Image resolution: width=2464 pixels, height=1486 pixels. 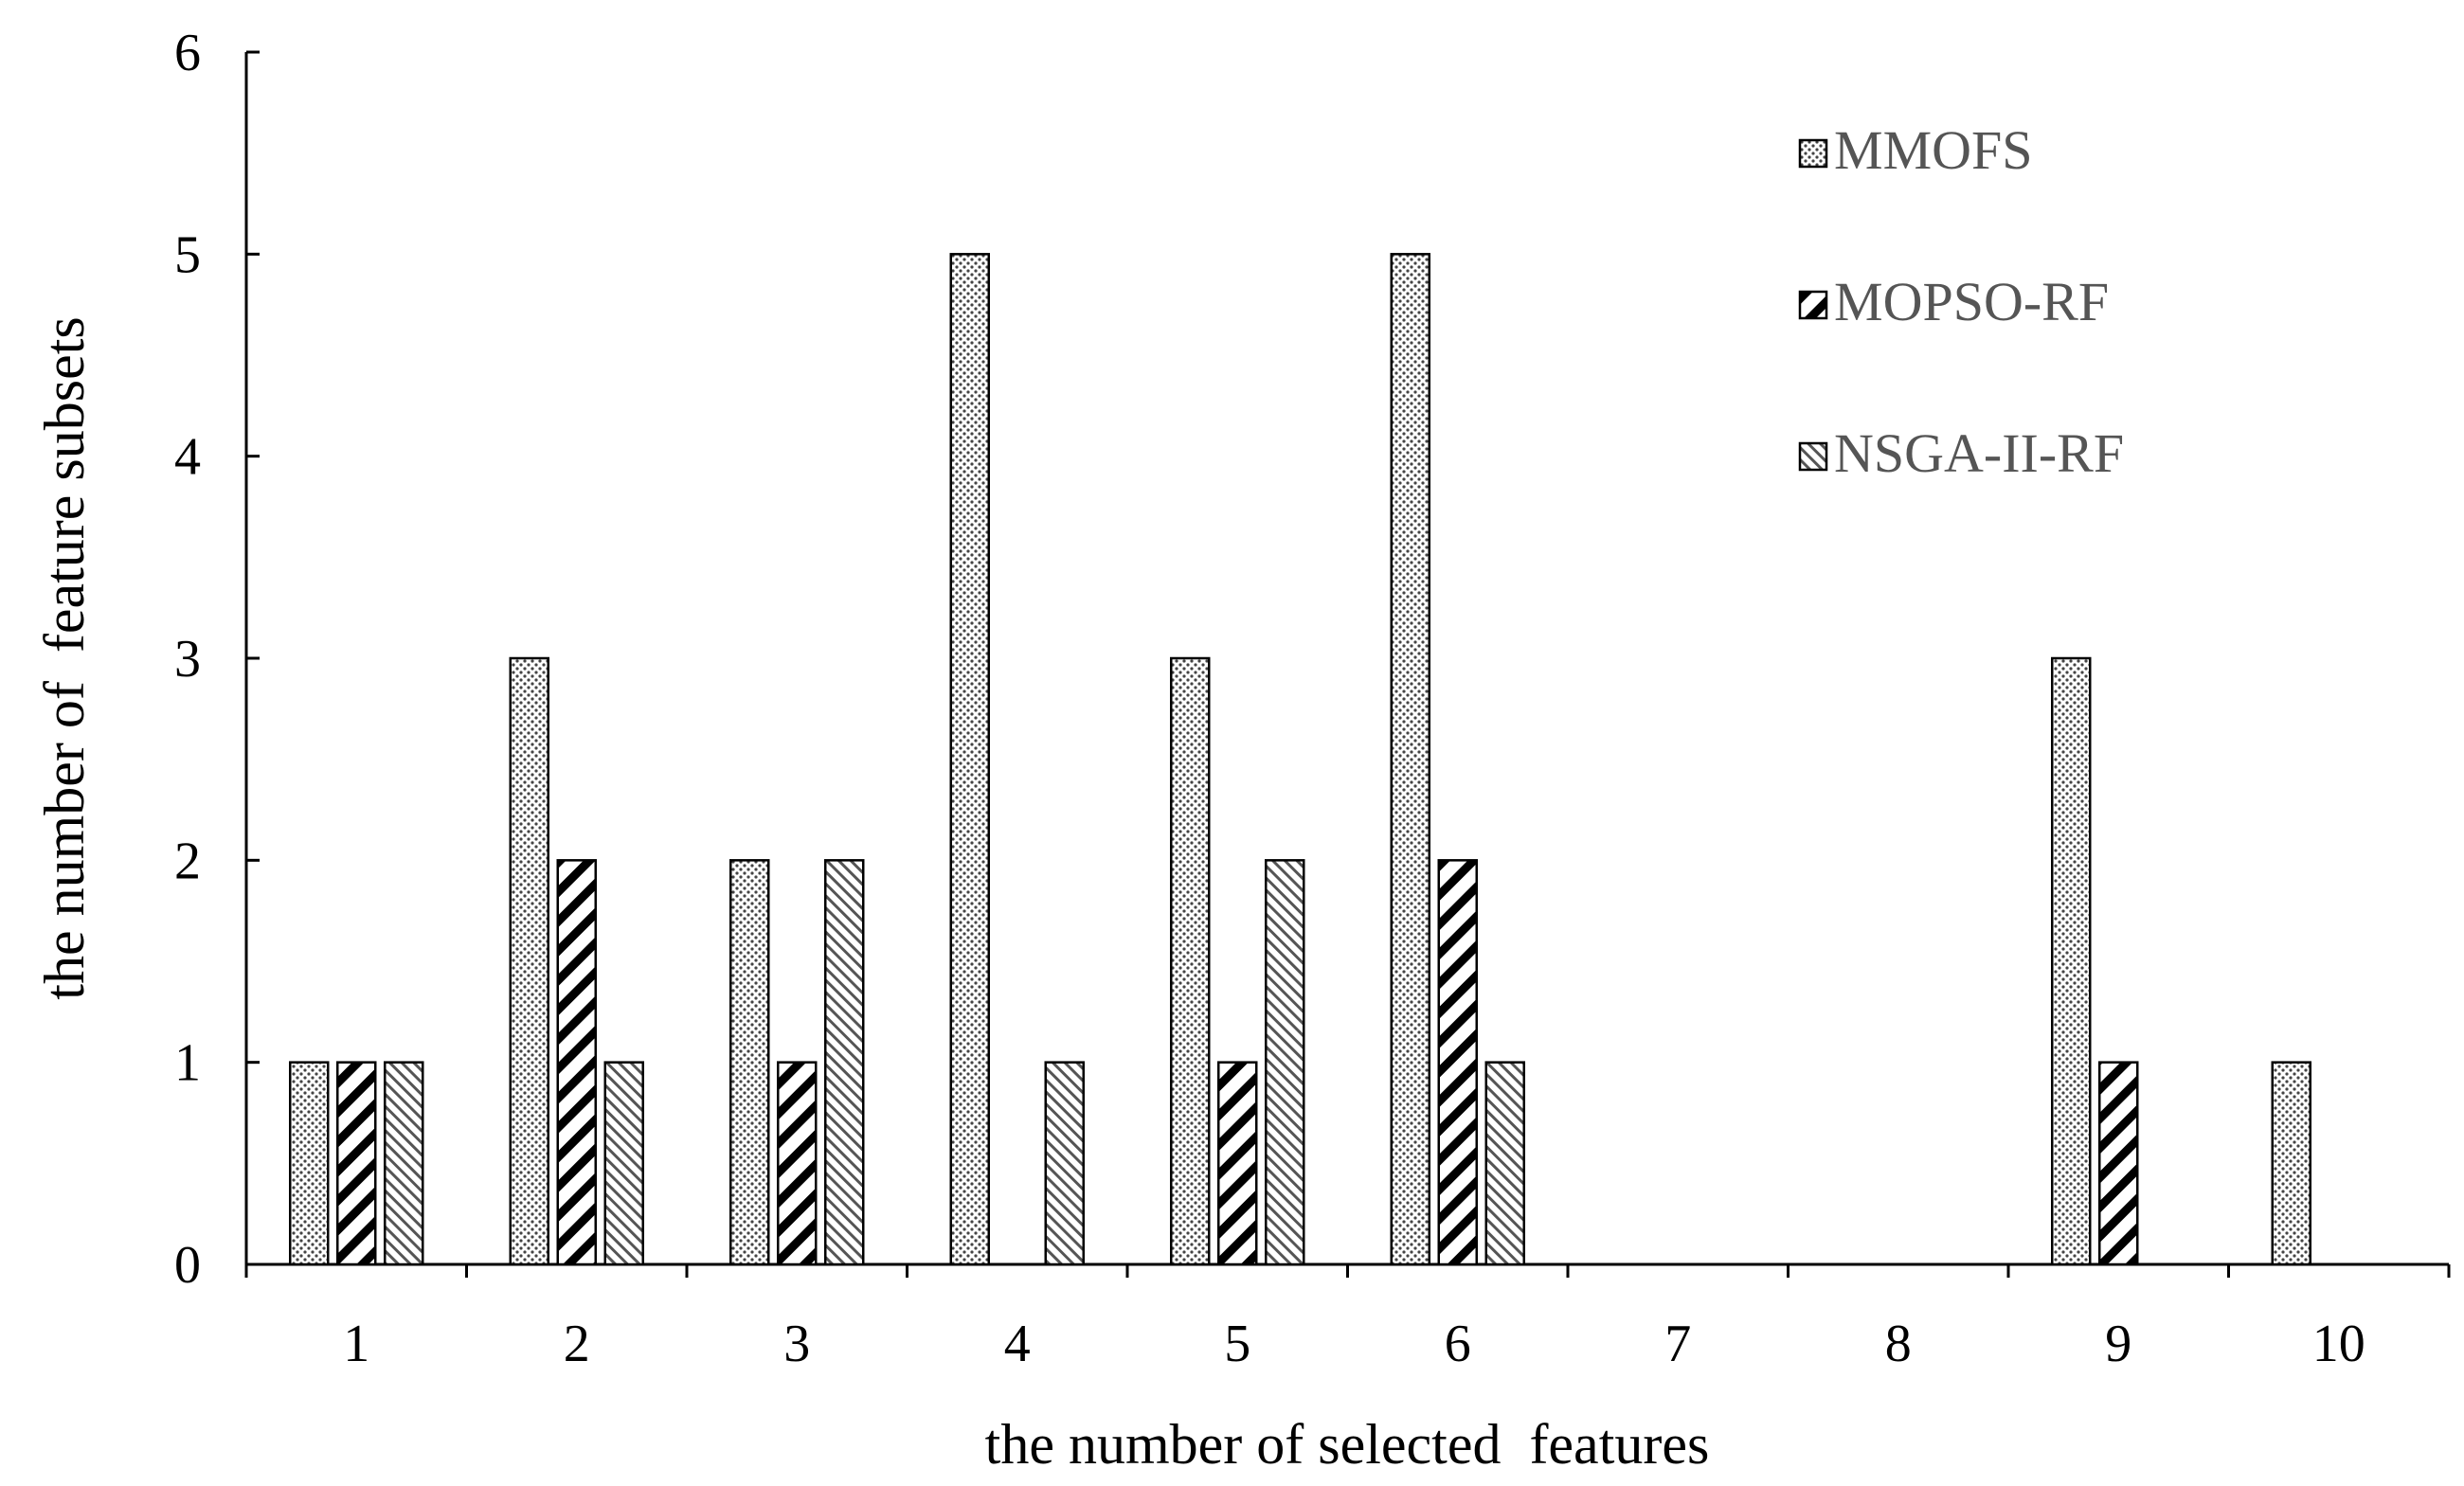 I want to click on legend-swatch-mmofs, so click(x=1813, y=154).